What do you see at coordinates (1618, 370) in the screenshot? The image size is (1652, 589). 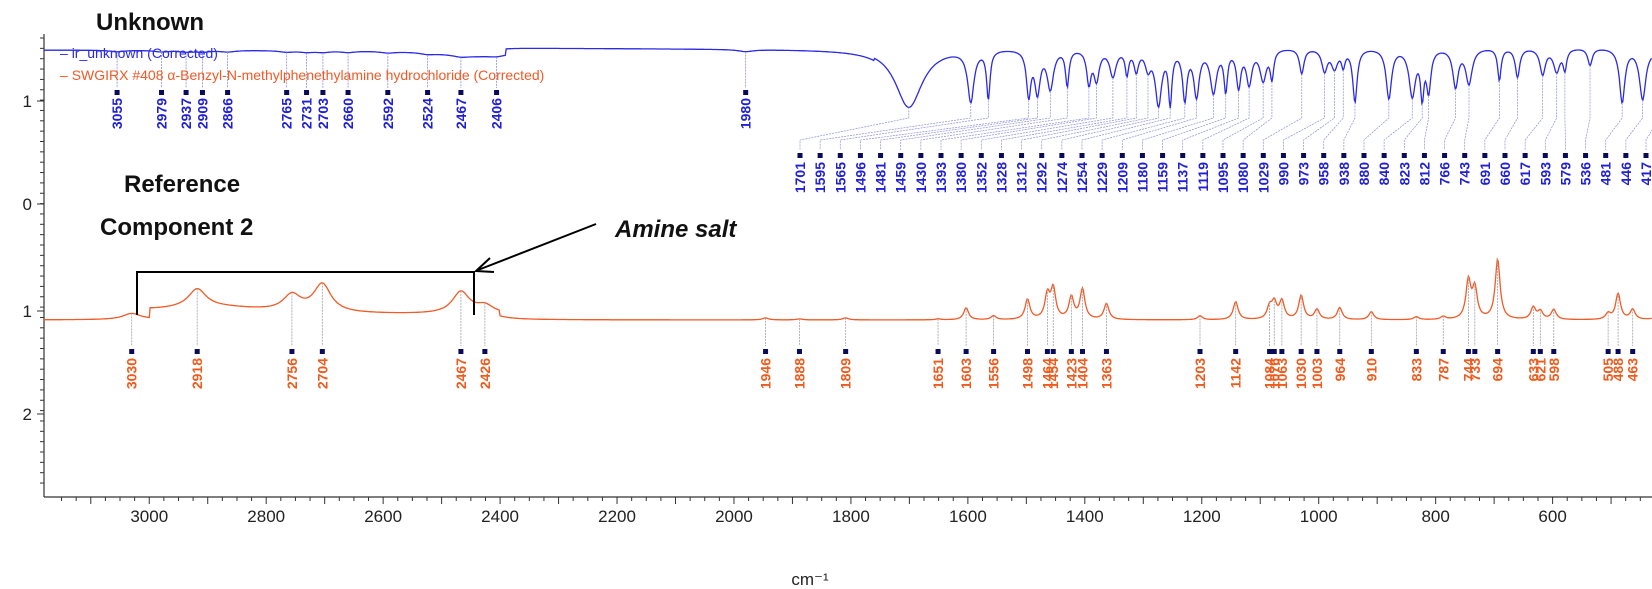 I see `reference-peak-label: 488` at bounding box center [1618, 370].